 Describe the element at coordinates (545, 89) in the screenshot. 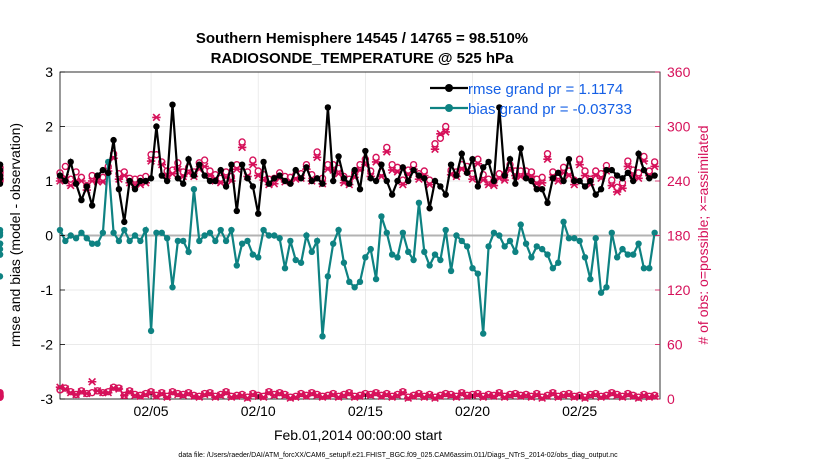

I see `legend-rmse-label: rmse grand pr = 1.1174` at that location.